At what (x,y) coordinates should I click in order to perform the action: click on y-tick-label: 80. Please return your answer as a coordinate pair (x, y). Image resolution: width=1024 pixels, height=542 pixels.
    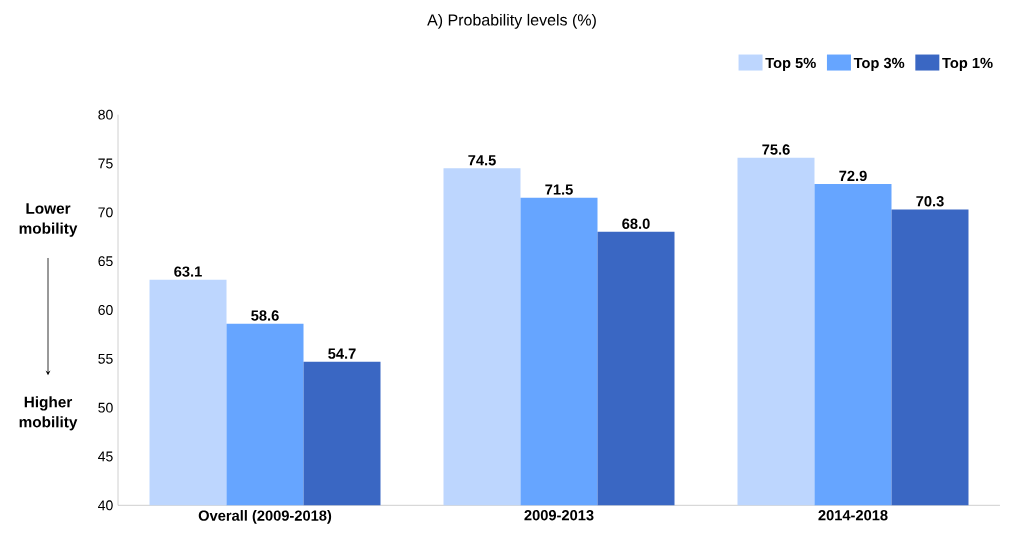
    Looking at the image, I should click on (105, 114).